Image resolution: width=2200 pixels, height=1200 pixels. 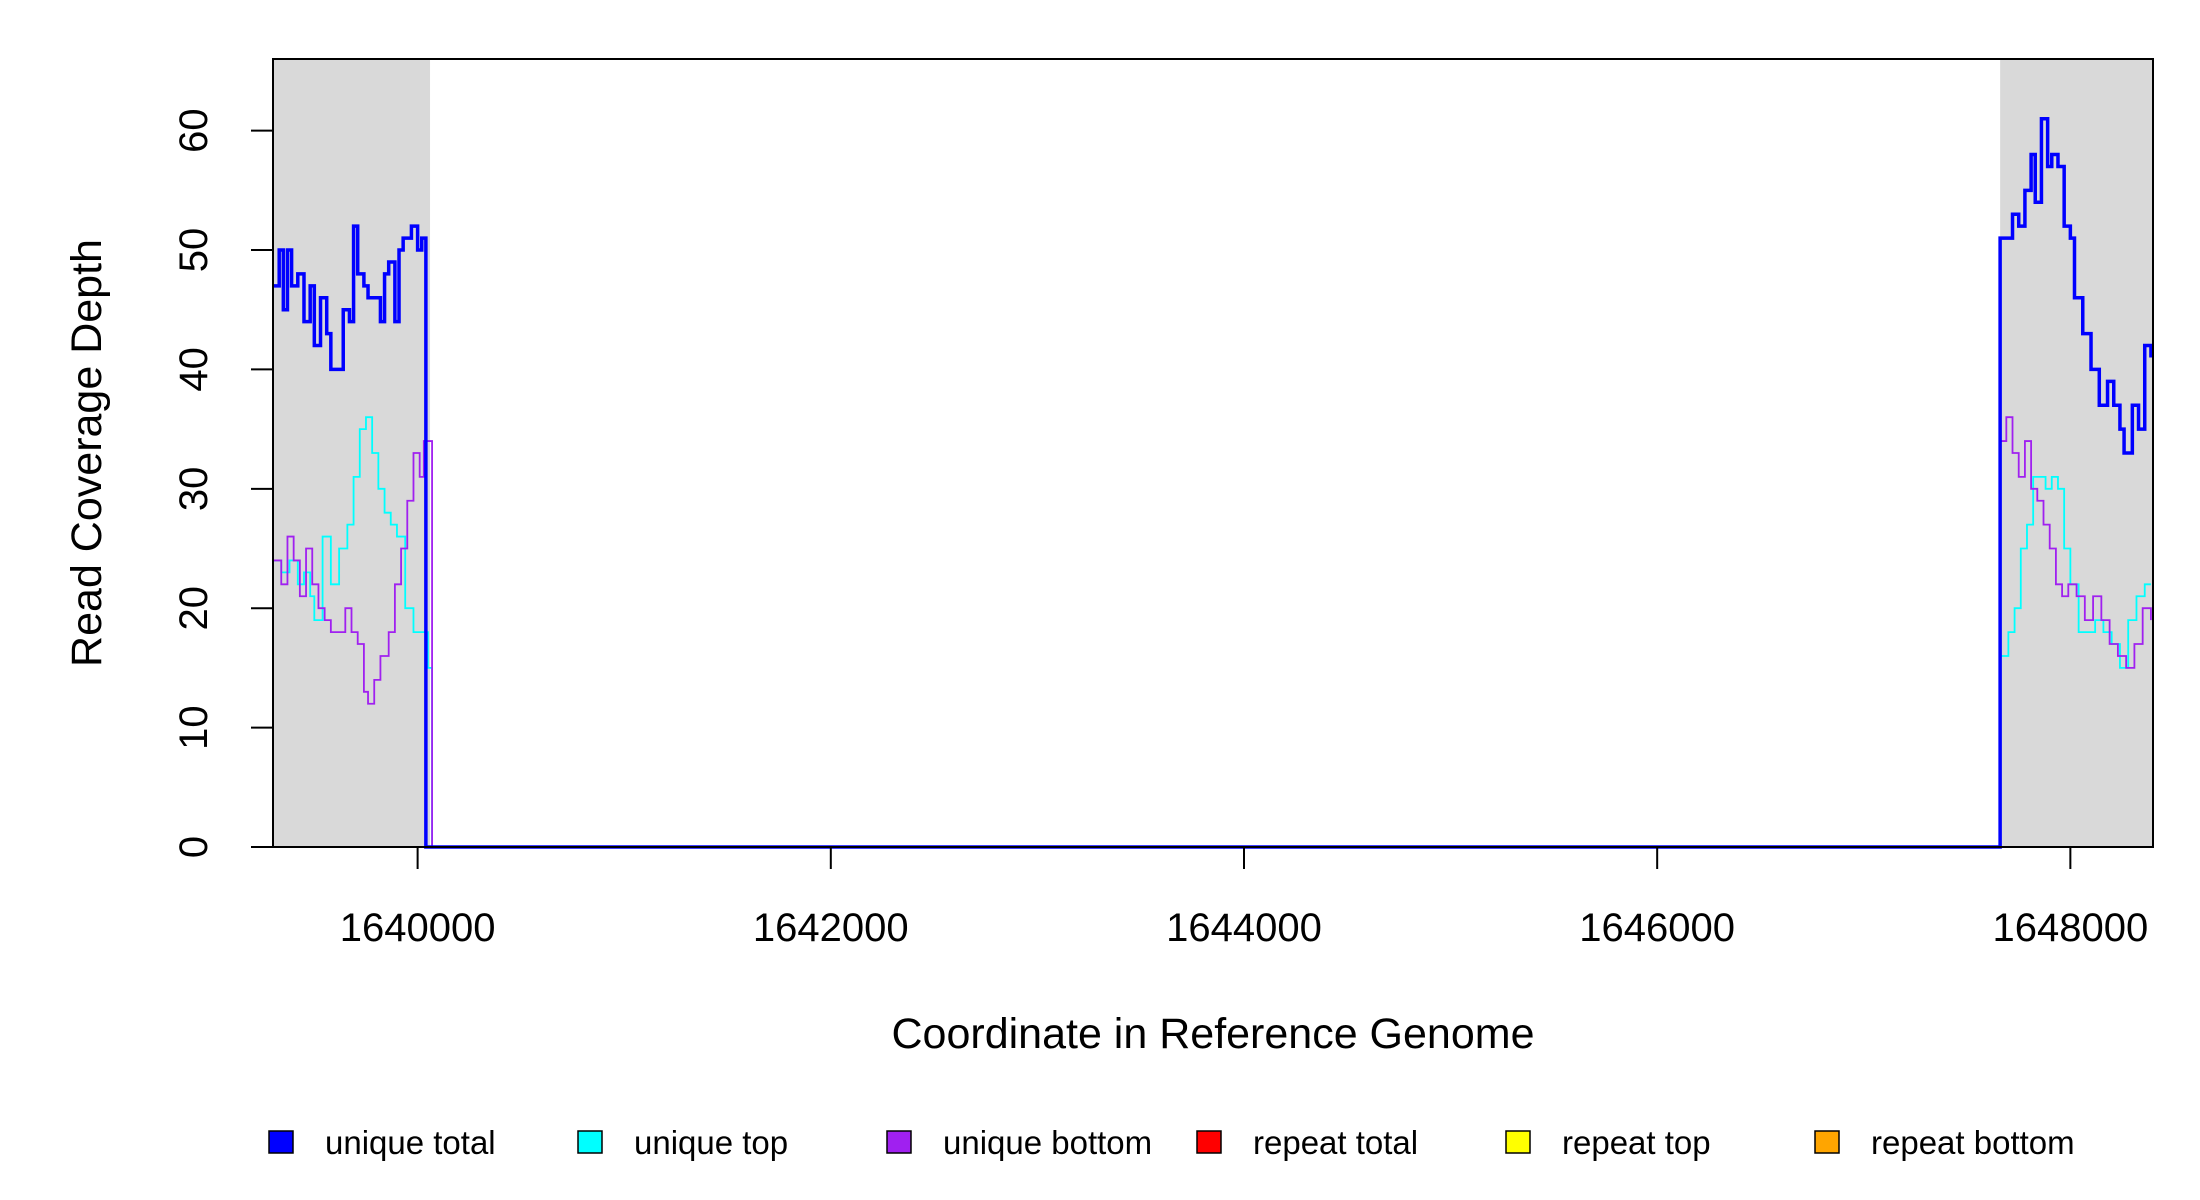 I want to click on legend-item: repeat bottom, so click(x=1944, y=1142).